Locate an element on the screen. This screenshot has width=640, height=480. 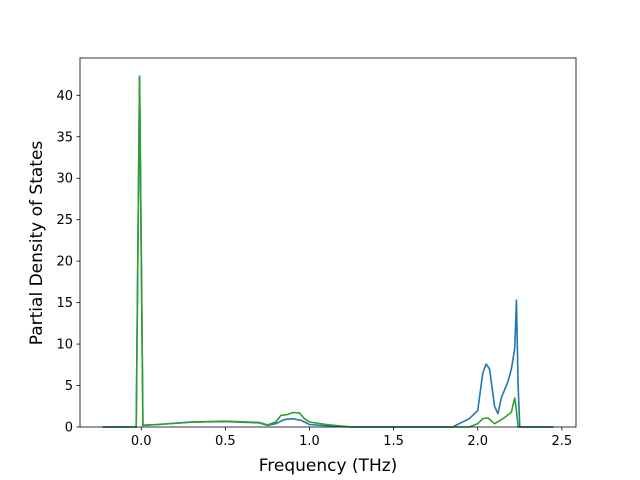
y-tick-label: 20 is located at coordinates (64, 262).